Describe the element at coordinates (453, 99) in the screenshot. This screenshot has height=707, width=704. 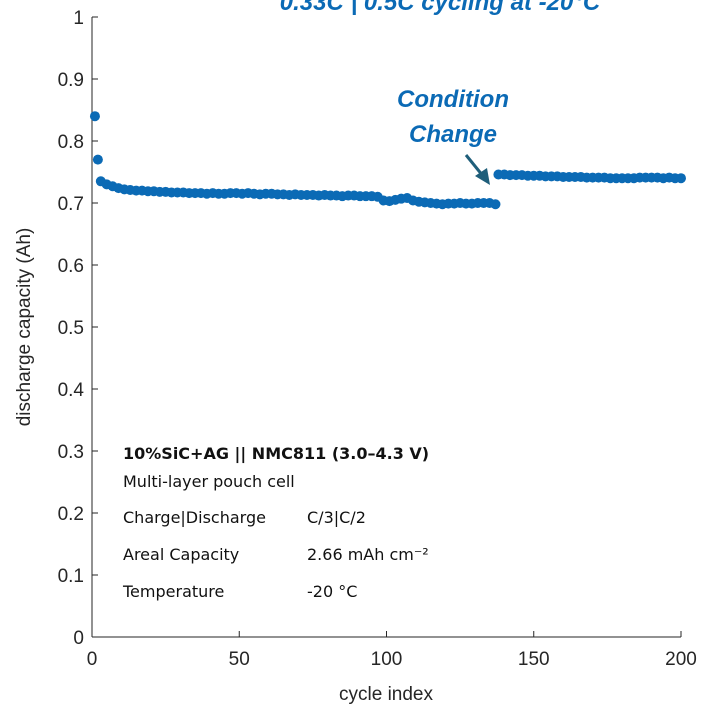
I see `annotation: Condition` at that location.